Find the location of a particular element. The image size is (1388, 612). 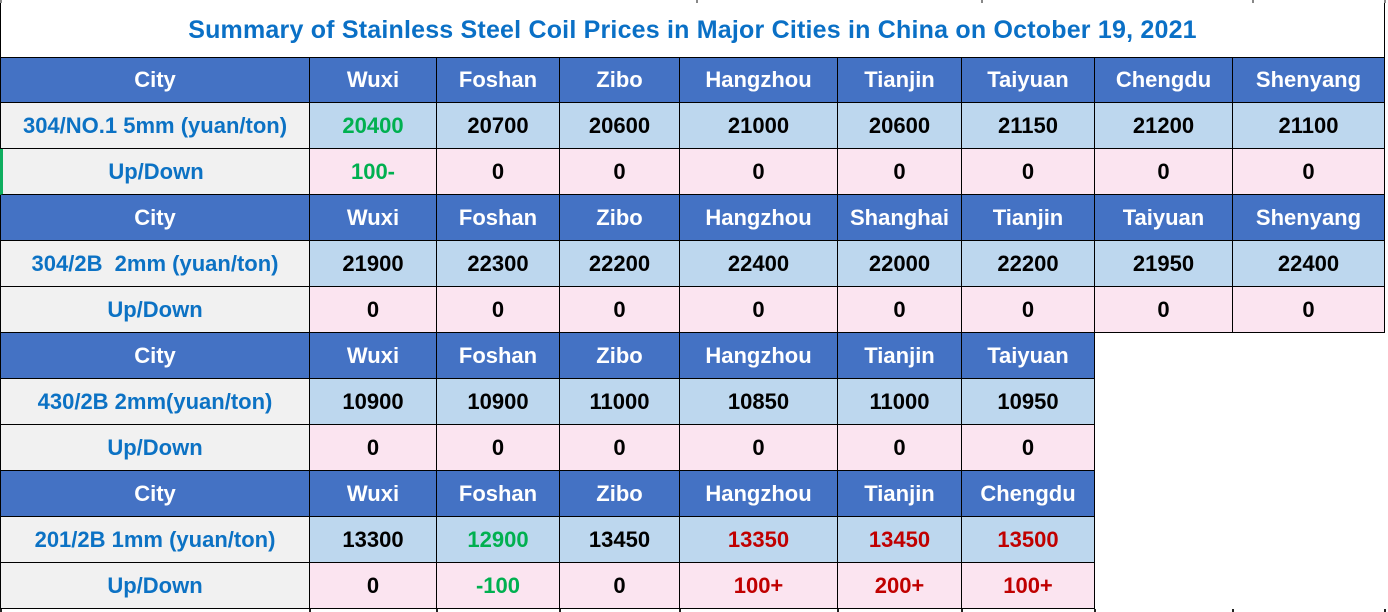

price-cell: 10850 is located at coordinates (759, 402).